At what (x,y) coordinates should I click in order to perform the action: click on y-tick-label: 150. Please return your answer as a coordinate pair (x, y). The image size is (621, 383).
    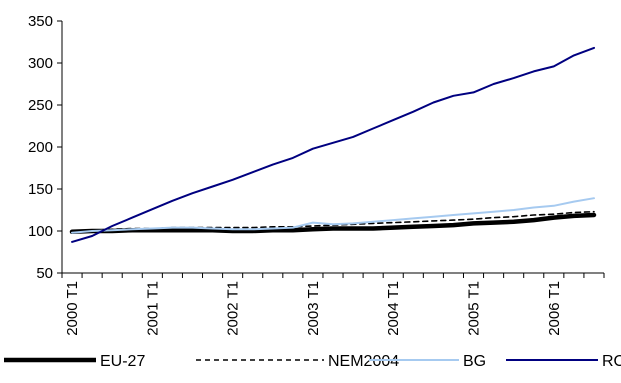
    Looking at the image, I should click on (40, 189).